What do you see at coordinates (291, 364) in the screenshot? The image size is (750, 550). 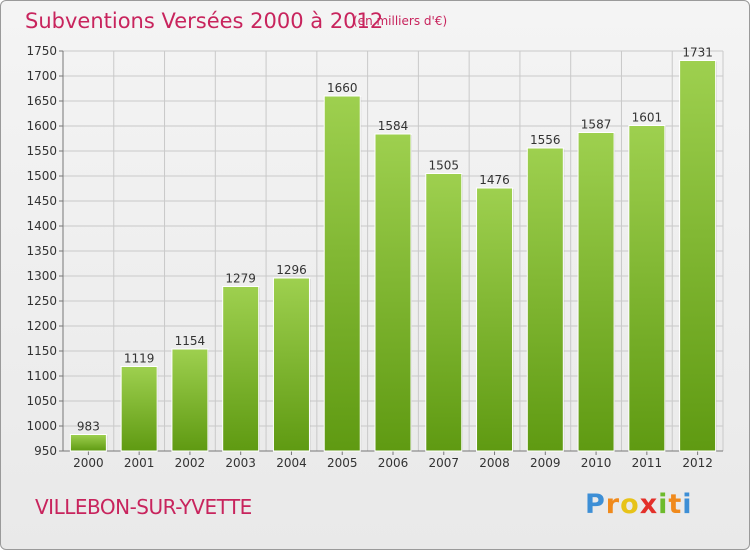 I see `bar-2004` at bounding box center [291, 364].